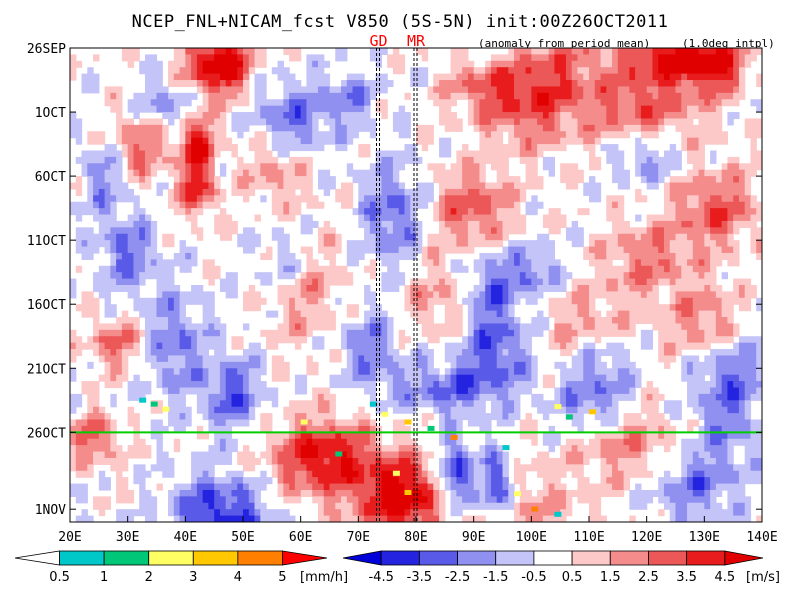  What do you see at coordinates (533, 577) in the screenshot?
I see `wind-colorbar-label: -0.5` at bounding box center [533, 577].